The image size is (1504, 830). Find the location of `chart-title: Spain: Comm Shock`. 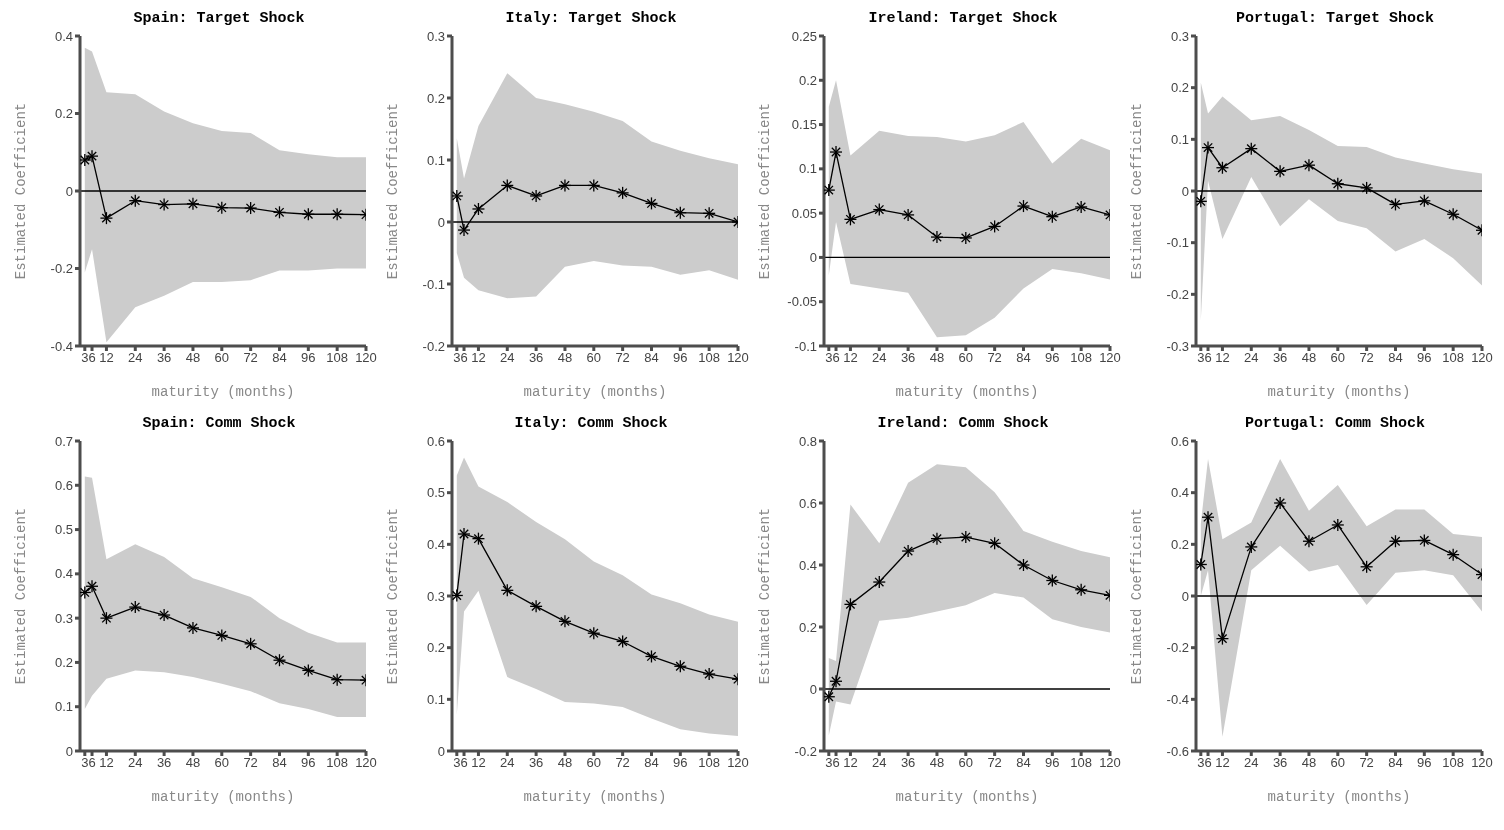

chart-title: Spain: Comm Shock is located at coordinates (219, 424).